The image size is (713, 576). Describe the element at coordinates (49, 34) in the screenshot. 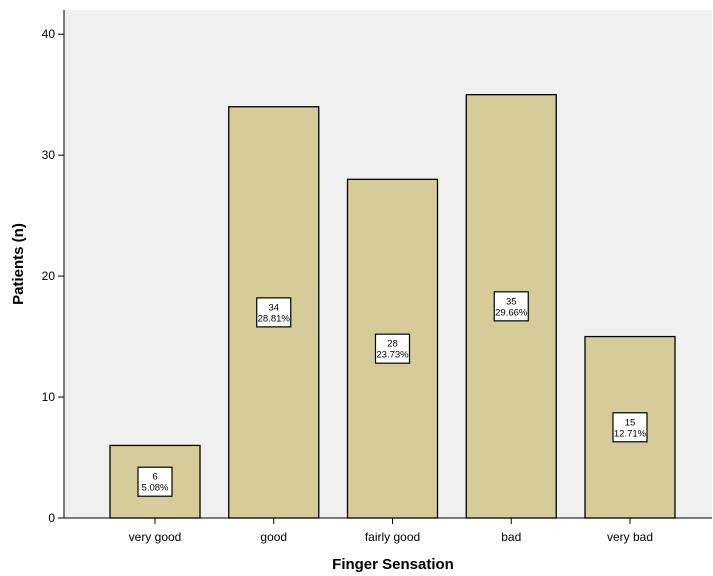

I see `y-tick-label: 40` at that location.